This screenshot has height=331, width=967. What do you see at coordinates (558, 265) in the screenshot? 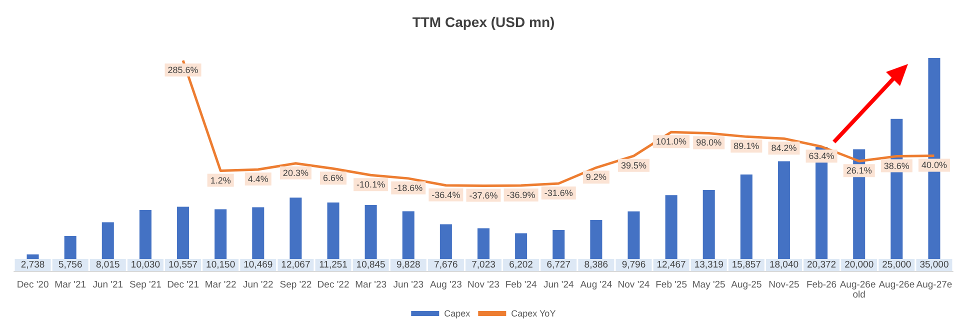
I see `data-label: 6,727` at bounding box center [558, 265].